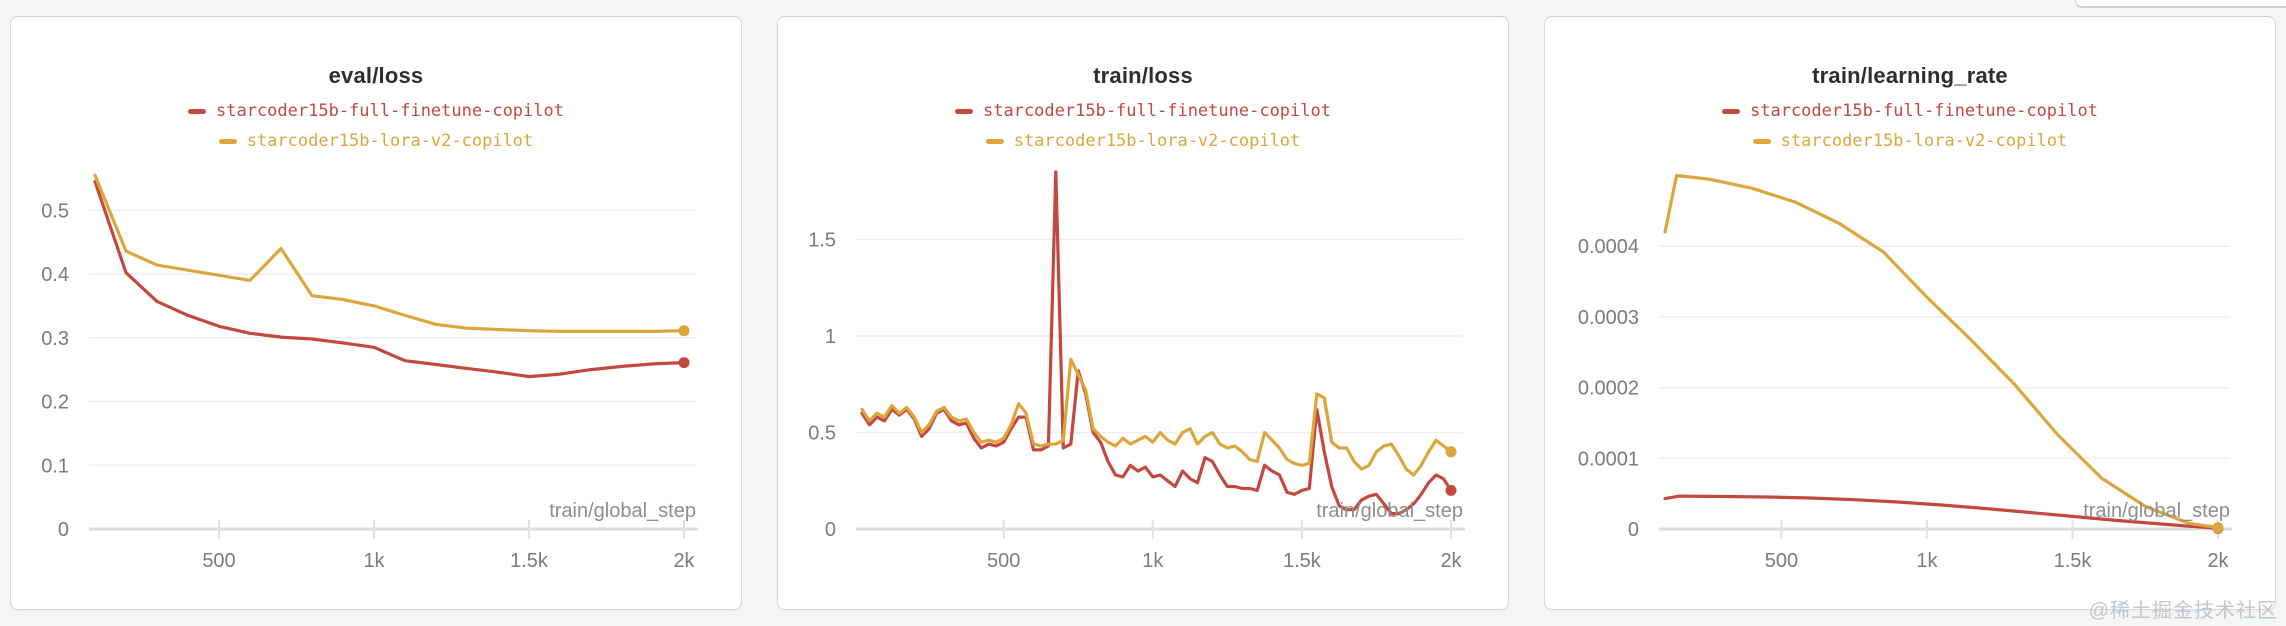  I want to click on watermark: @稀土掘金技术社区, so click(2183, 611).